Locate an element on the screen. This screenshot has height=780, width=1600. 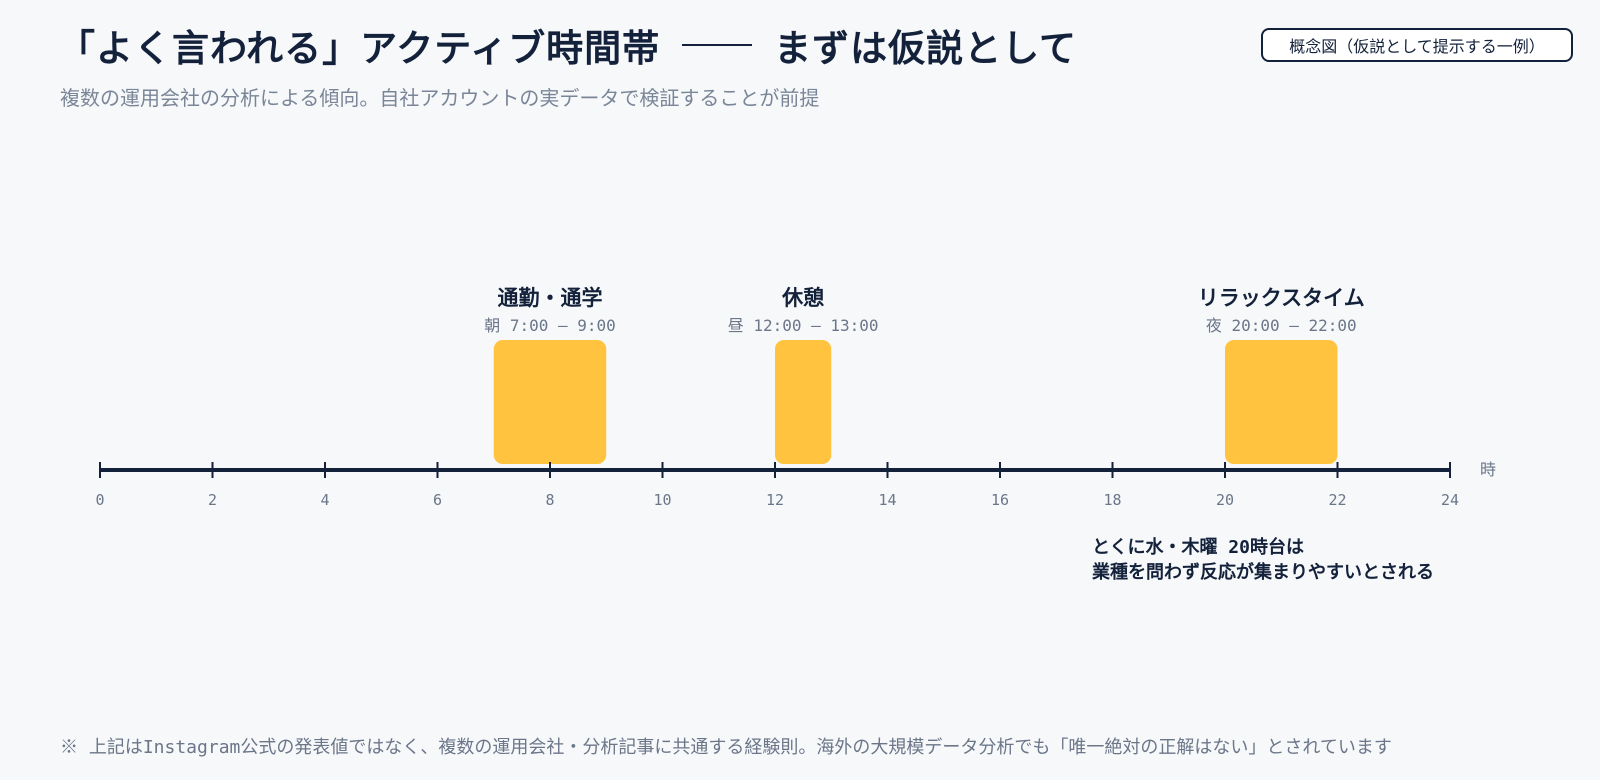
activity-name-label-1: 休憩 is located at coordinates (802, 298).